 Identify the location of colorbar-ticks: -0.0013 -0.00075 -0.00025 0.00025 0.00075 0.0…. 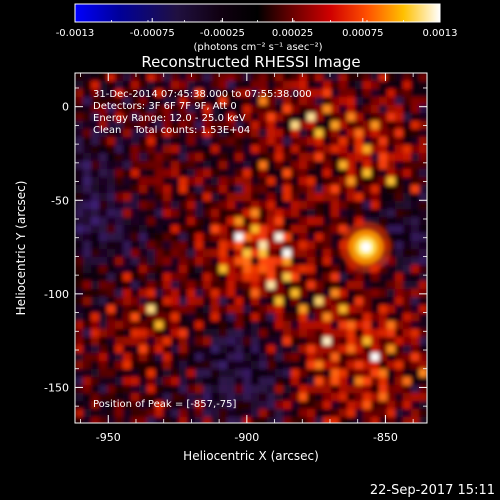
(257, 28).